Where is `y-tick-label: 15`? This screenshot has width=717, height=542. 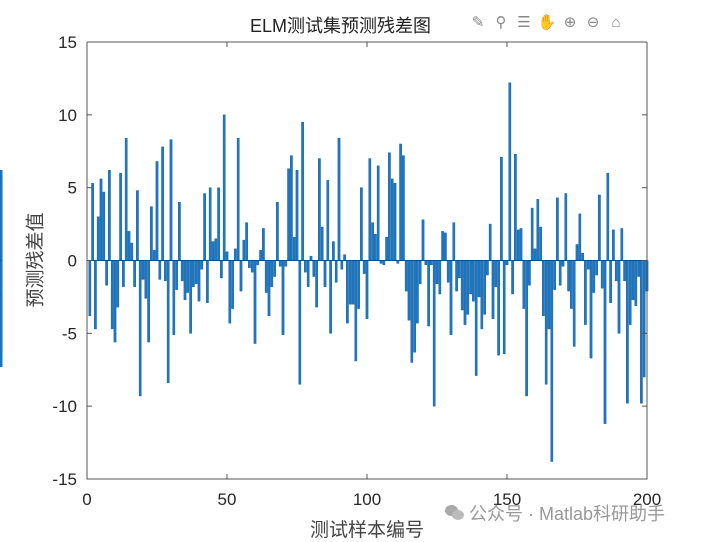
y-tick-label: 15 is located at coordinates (67, 42).